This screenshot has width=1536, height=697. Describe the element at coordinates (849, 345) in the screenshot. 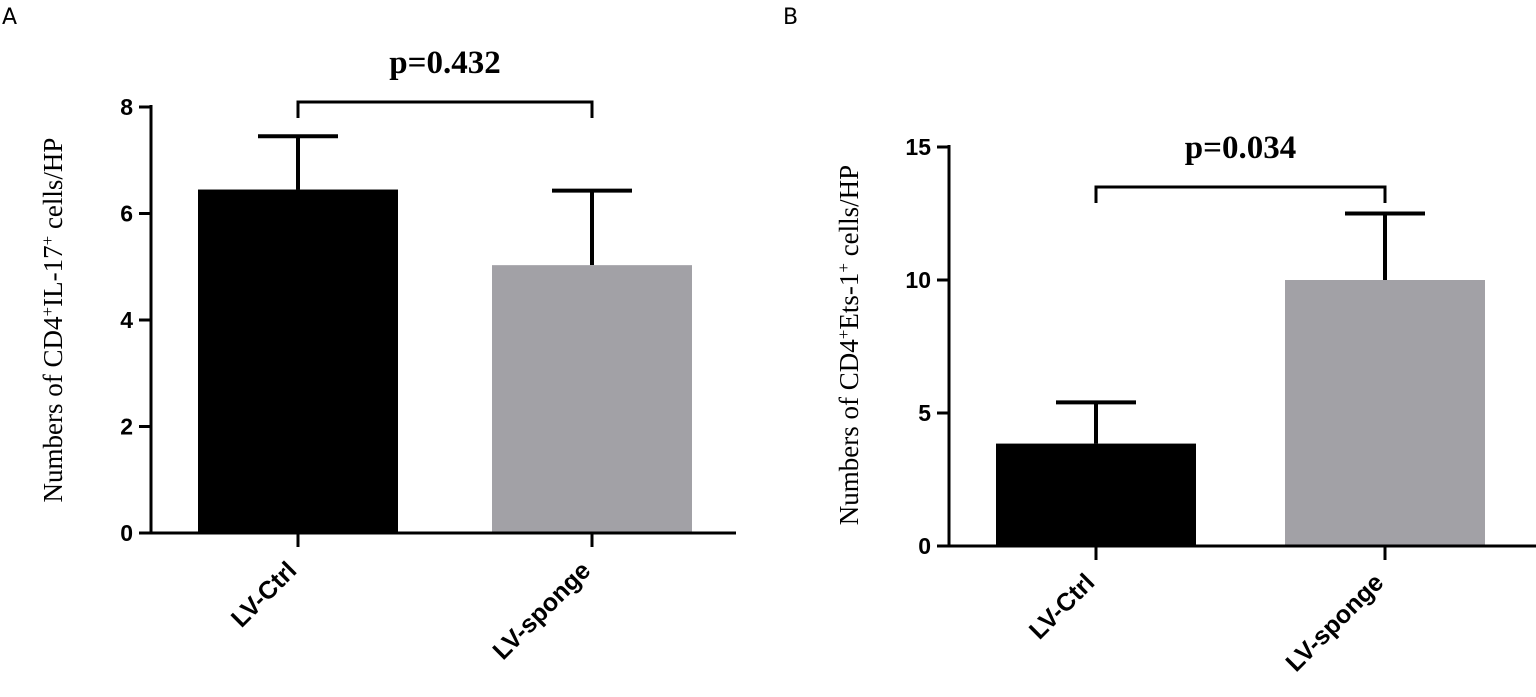

I see `y-axis-label: Numbers of CD4+Ets-1+ cells/HP` at that location.